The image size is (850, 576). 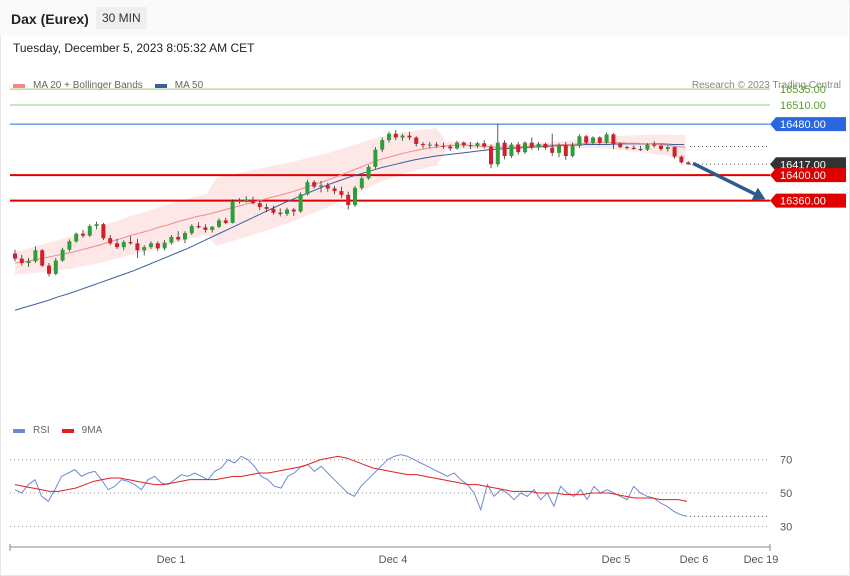 What do you see at coordinates (786, 461) in the screenshot?
I see `rsi-tick-label: 70` at bounding box center [786, 461].